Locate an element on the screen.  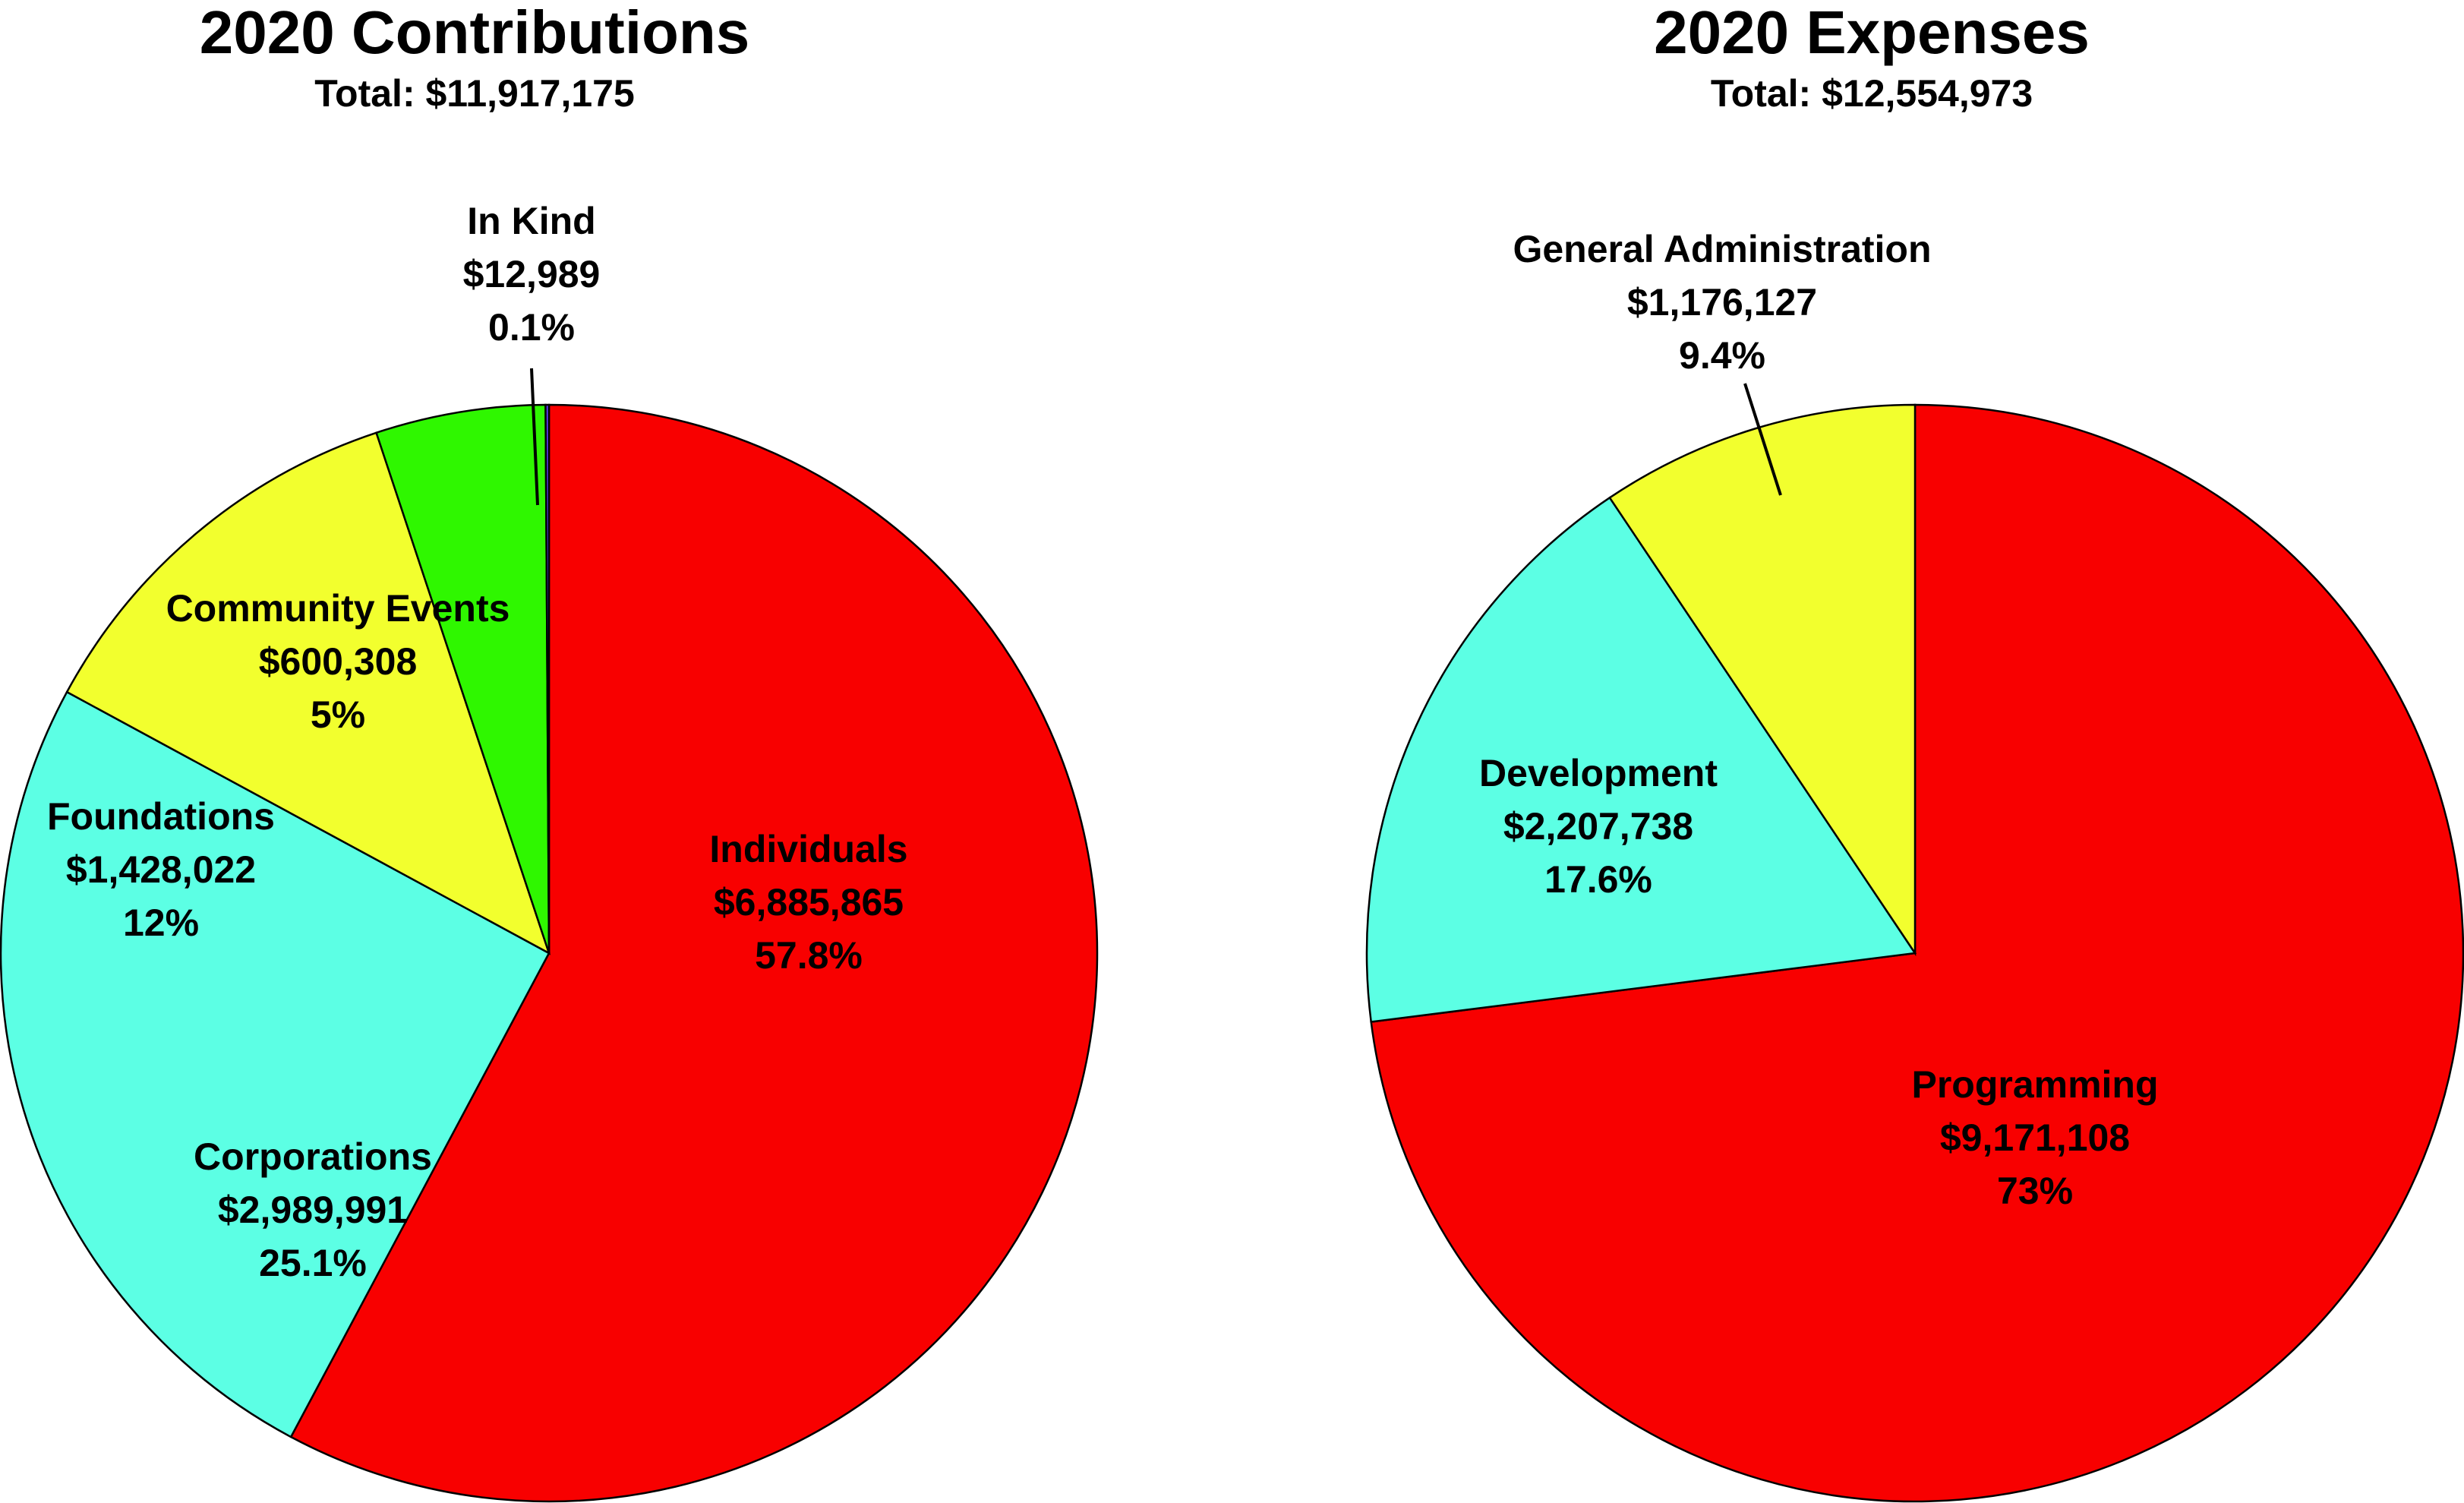
slice-label-corporations: Corporations $2,989,991 25.1% is located at coordinates (313, 1209).